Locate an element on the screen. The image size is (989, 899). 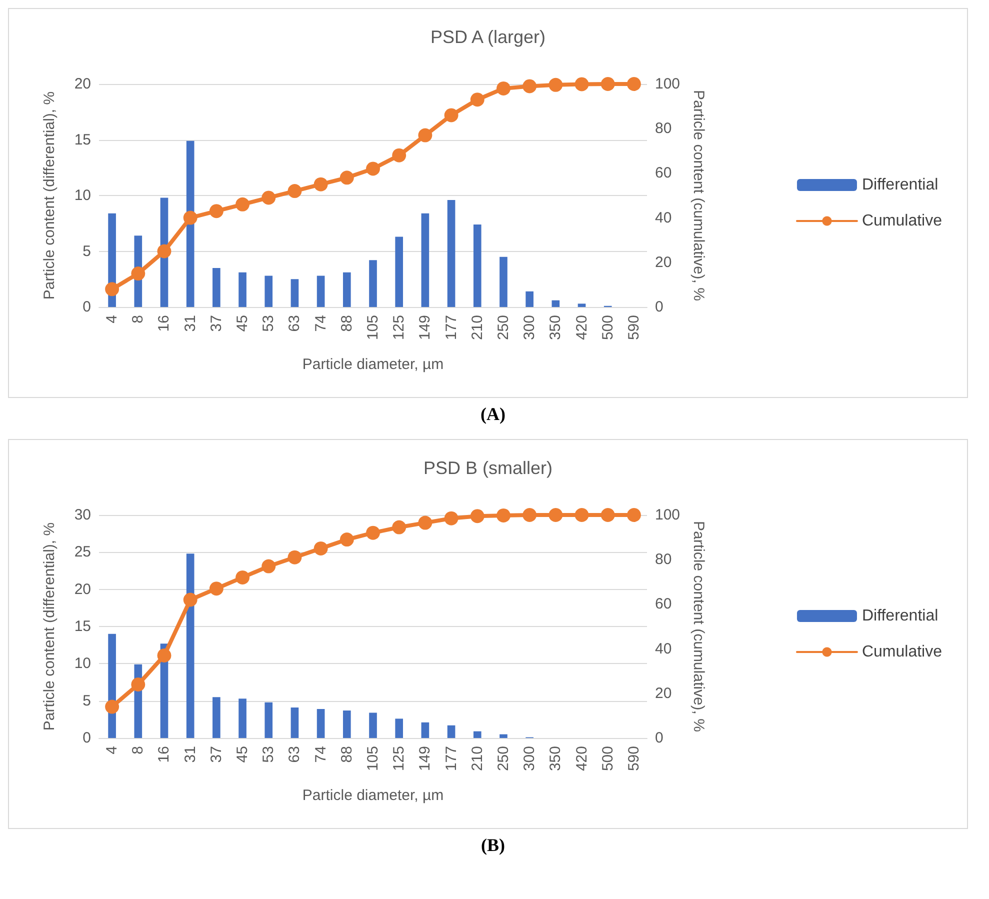
x-tick-label: 37 is located at coordinates (216, 754).